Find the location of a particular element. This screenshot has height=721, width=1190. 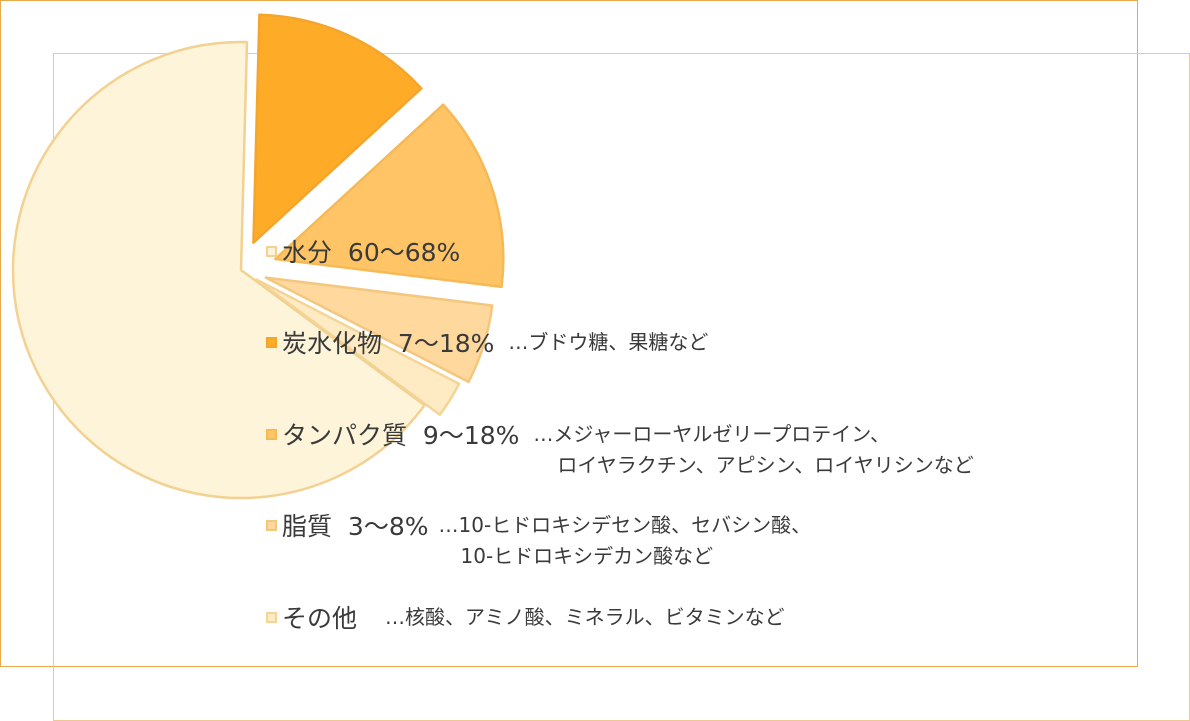

note-line: …ブドウ糖、果糖など is located at coordinates (608, 342).